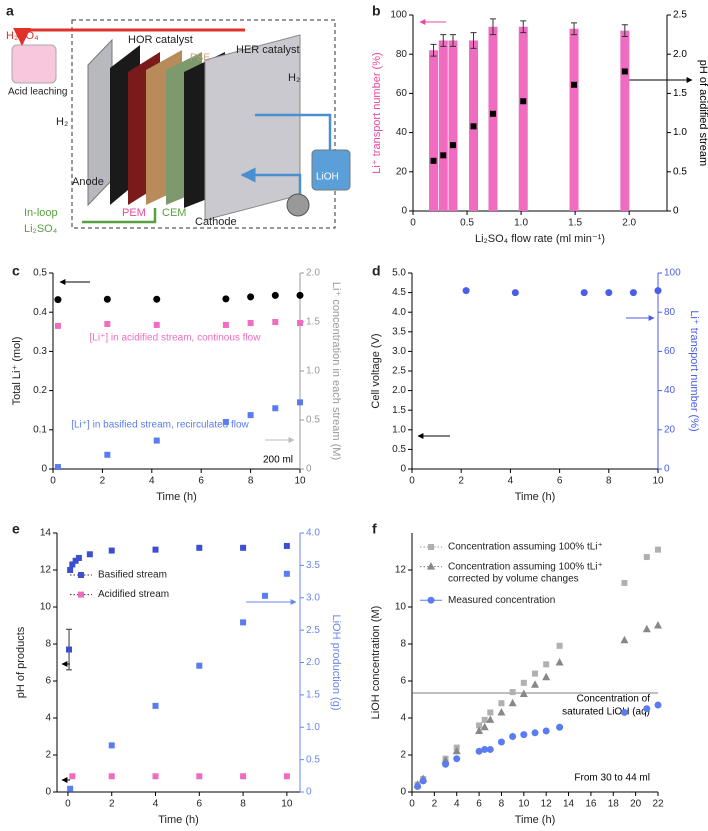 The width and height of the screenshot is (708, 831). Describe the element at coordinates (399, 312) in the screenshot. I see `y-tick-label: 4.0` at that location.